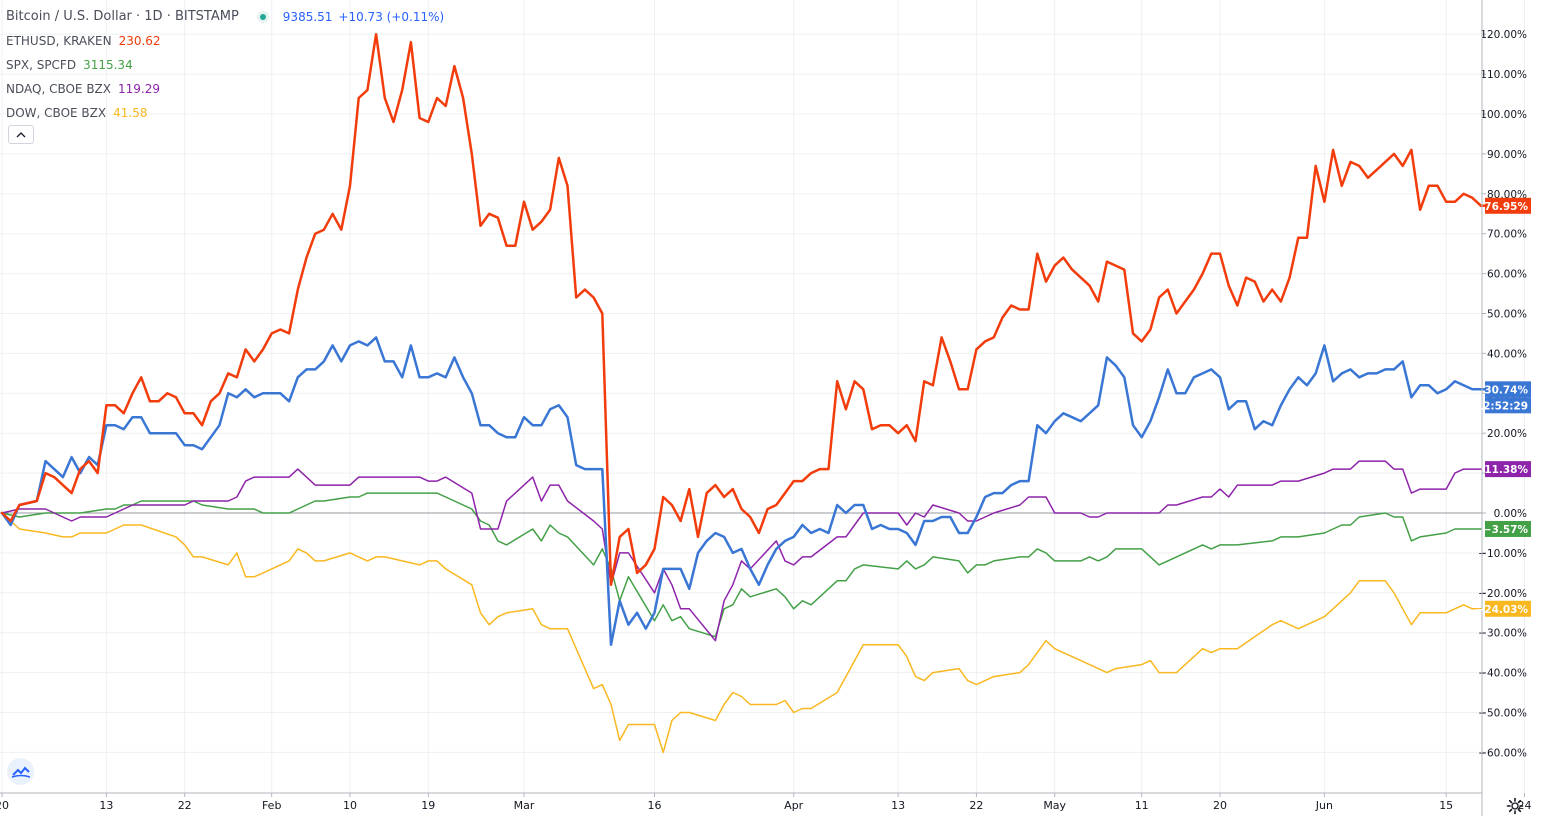  I want to click on price-tag-label: 76.95%, so click(1506, 207).